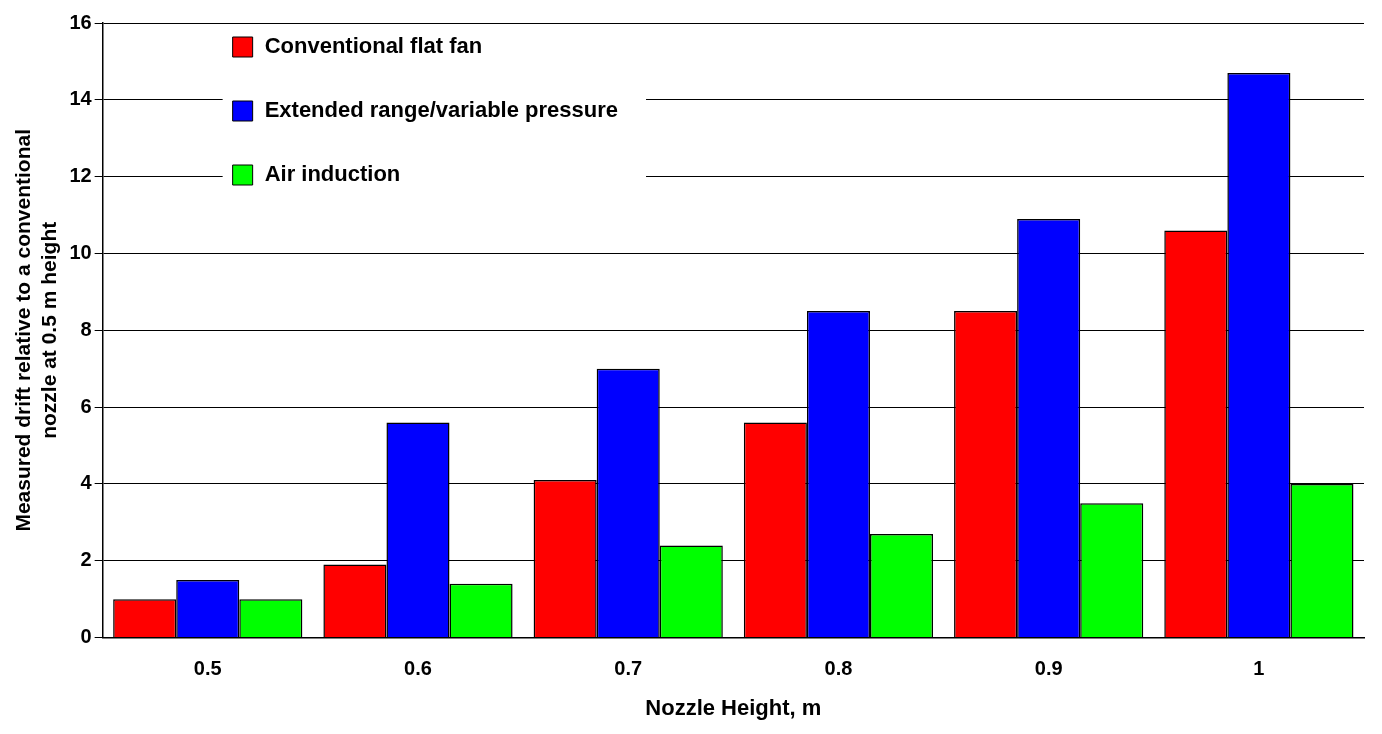 Image resolution: width=1382 pixels, height=734 pixels. What do you see at coordinates (418, 668) in the screenshot?
I see `x-tick-label: 0.6` at bounding box center [418, 668].